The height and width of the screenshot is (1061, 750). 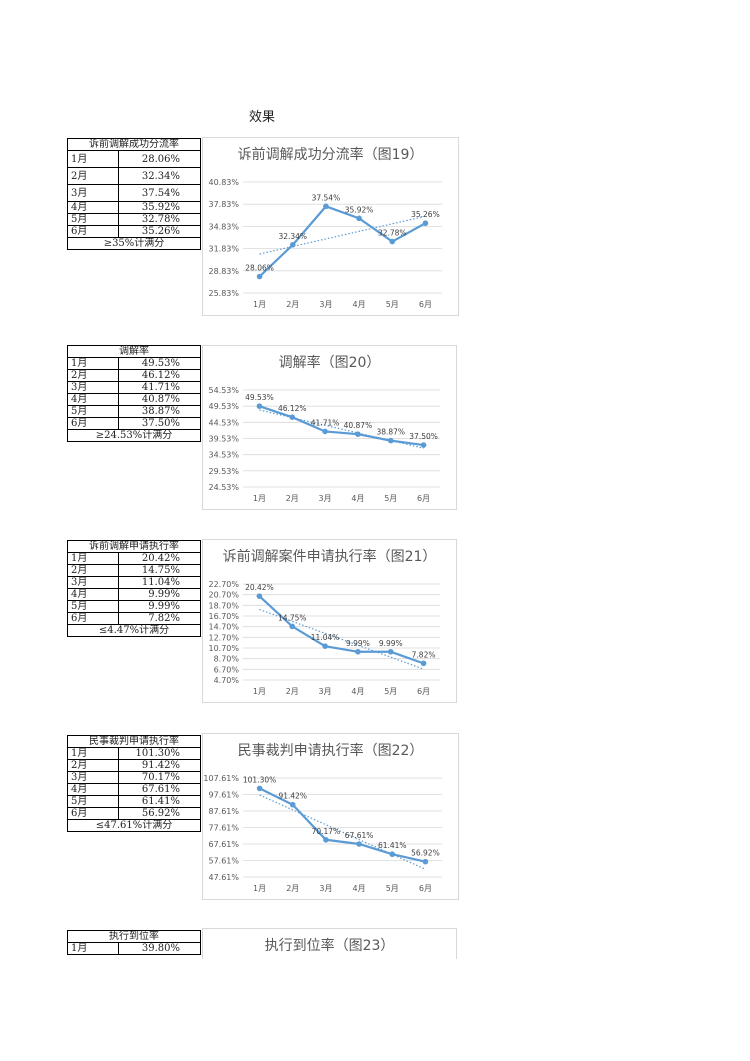 I want to click on table-header: 调解率, so click(x=134, y=351).